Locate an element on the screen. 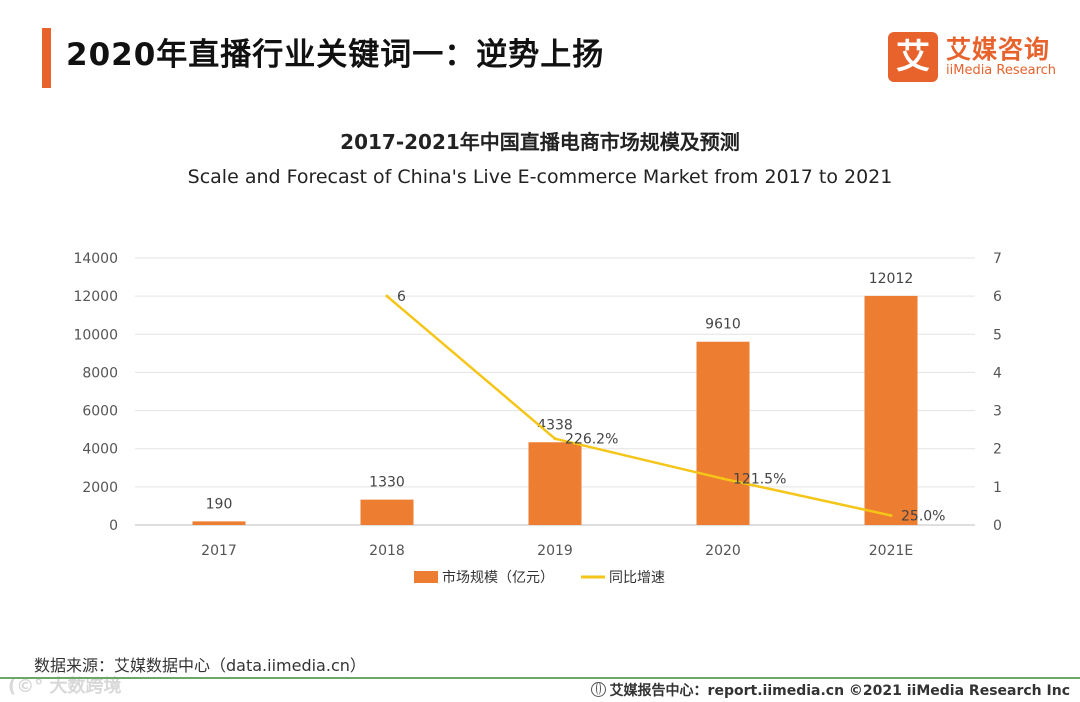  y-left-tick-label: 14000 is located at coordinates (95, 259).